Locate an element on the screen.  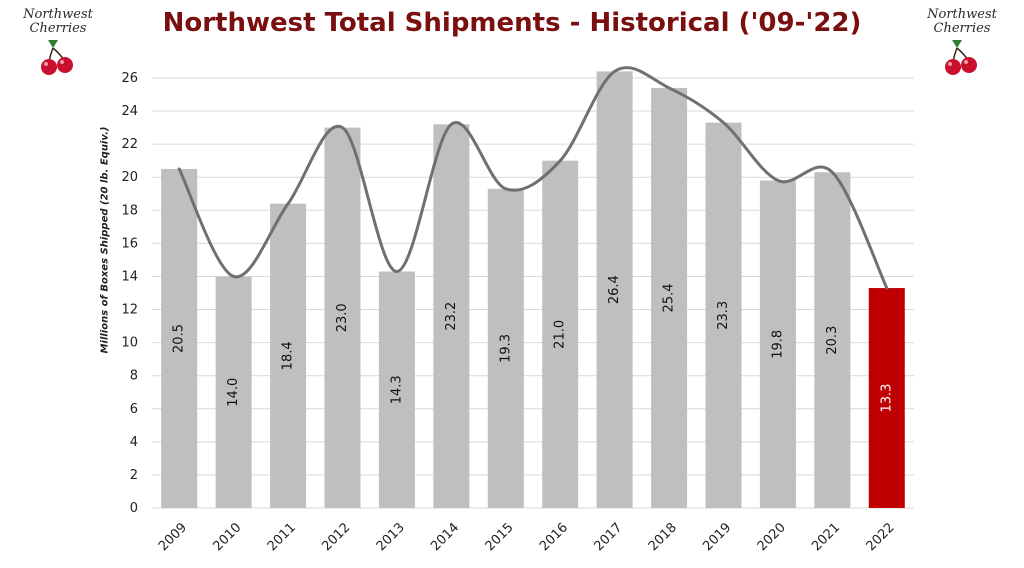
y-tick-label: 12 is located at coordinates (129, 310).